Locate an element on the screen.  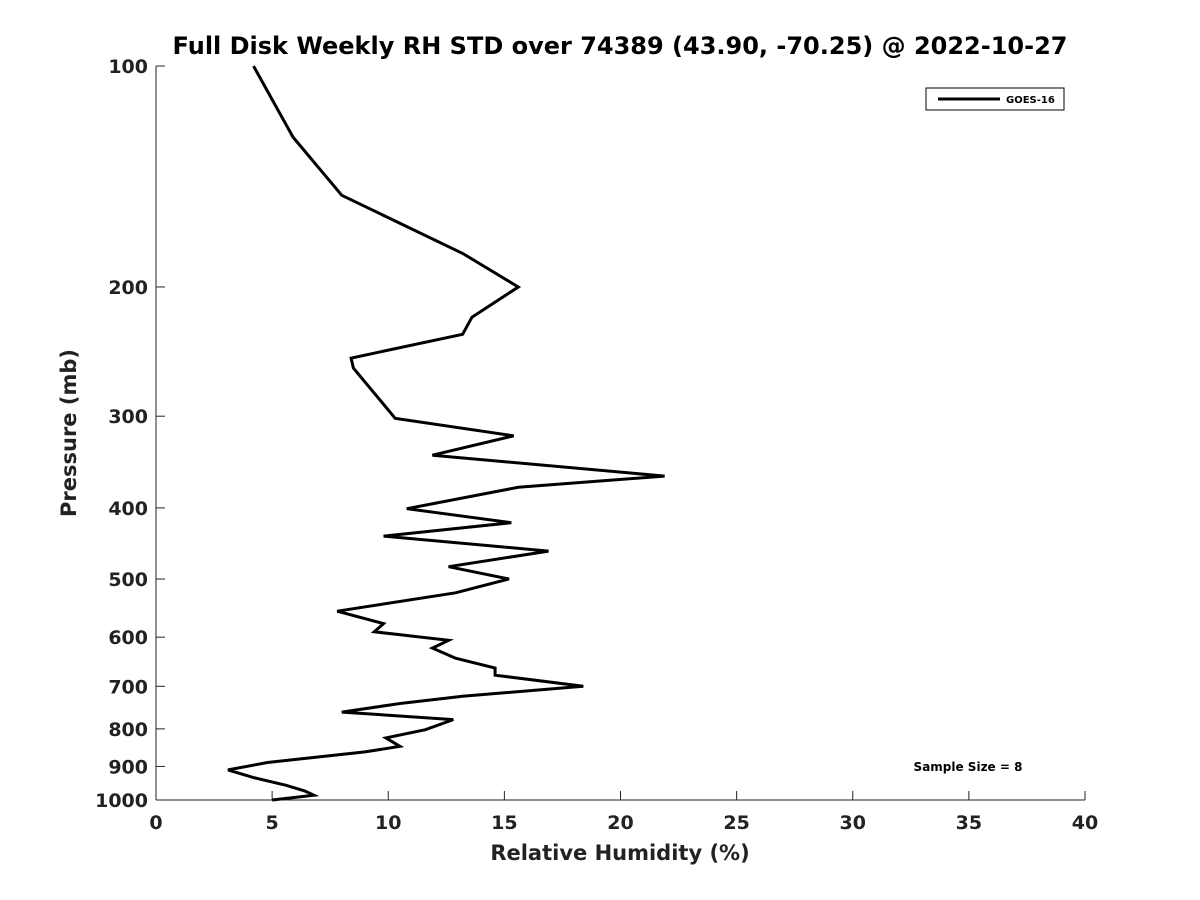
x-tick-label: 20 is located at coordinates (620, 823).